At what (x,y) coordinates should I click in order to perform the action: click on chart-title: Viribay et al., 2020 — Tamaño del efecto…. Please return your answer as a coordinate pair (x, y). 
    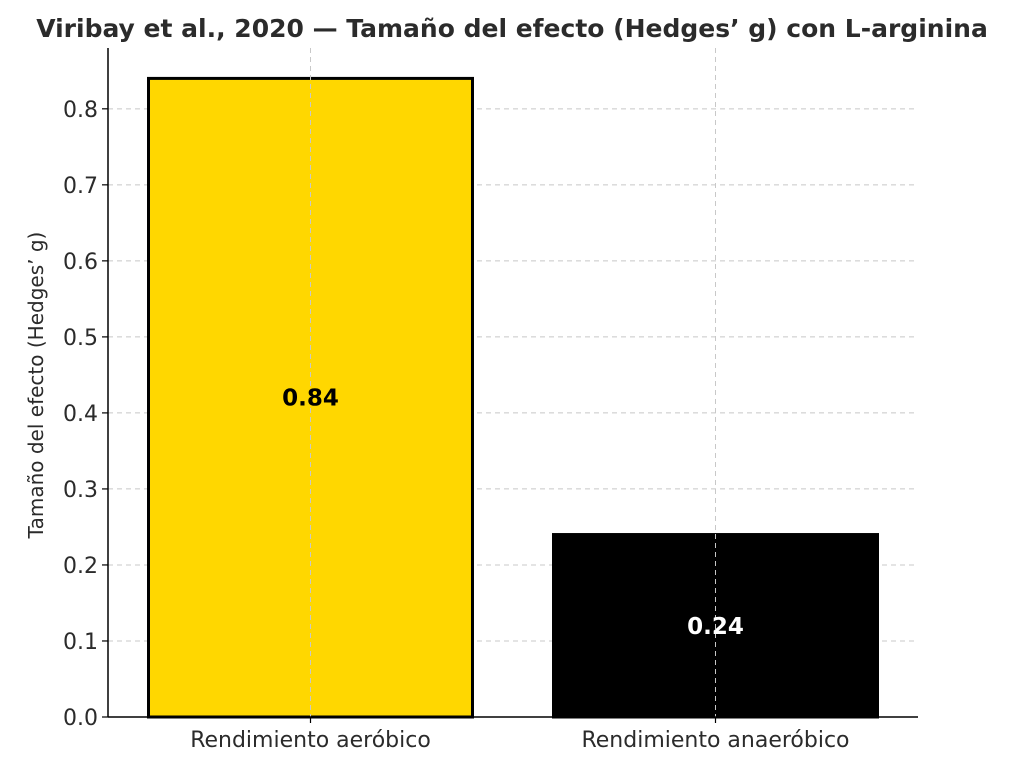
    Looking at the image, I should click on (512, 28).